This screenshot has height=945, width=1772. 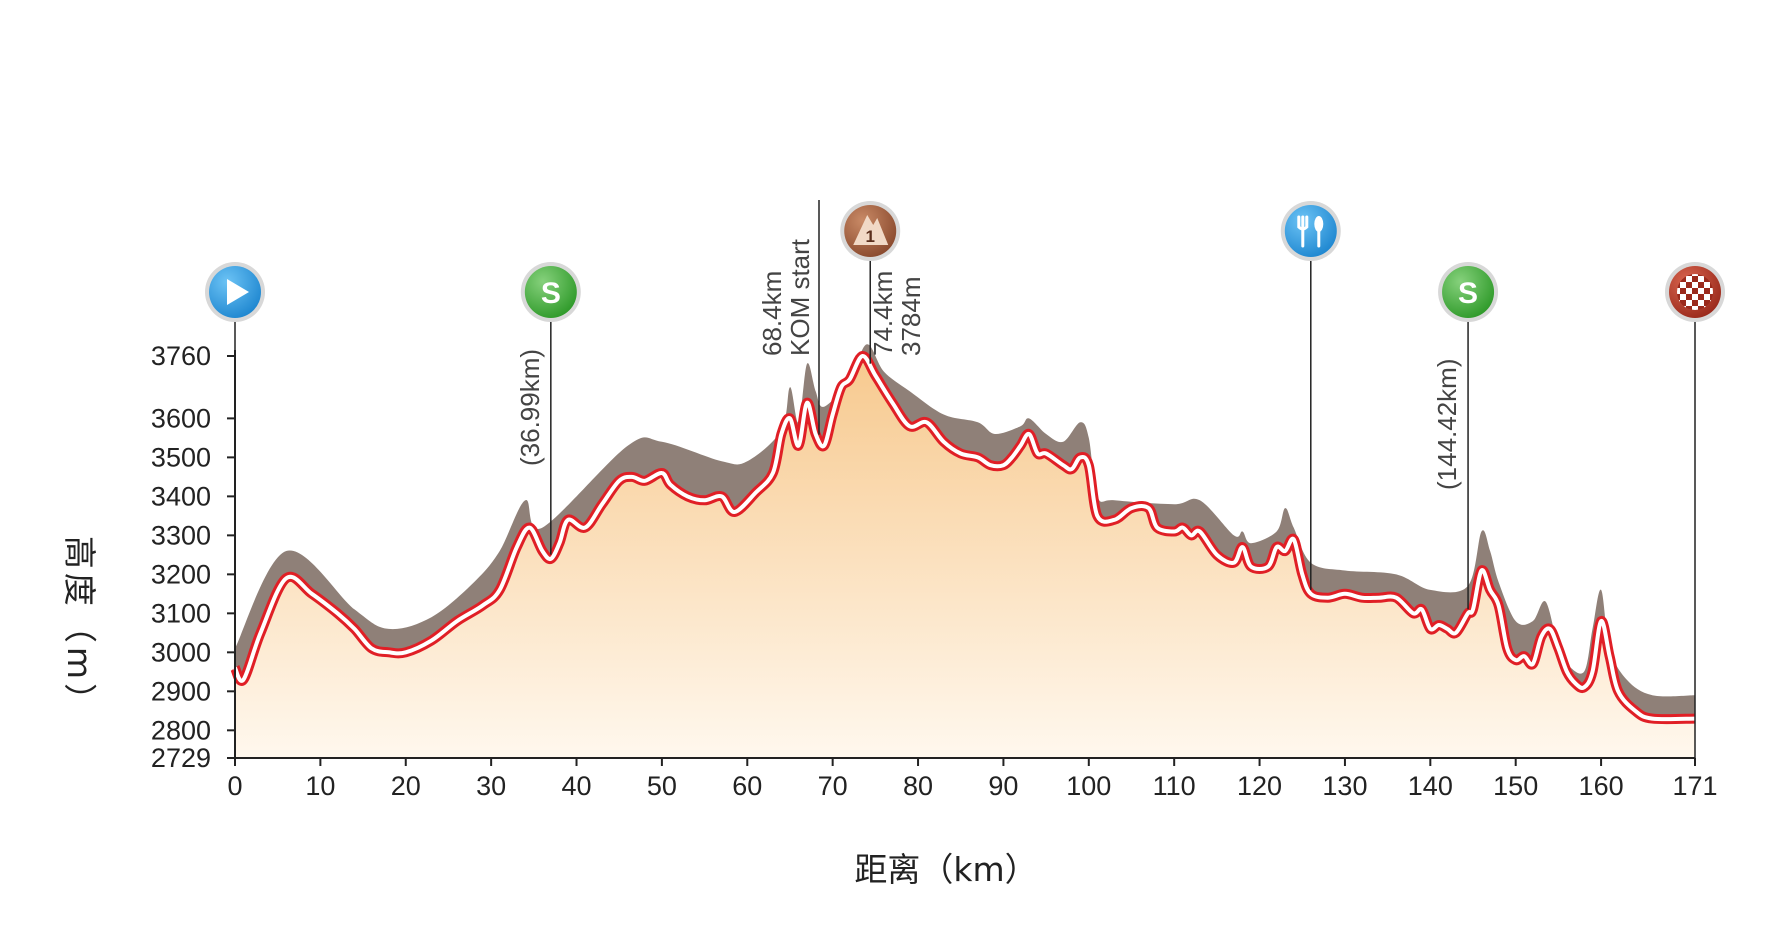 What do you see at coordinates (1695, 510) in the screenshot?
I see `marker-finish` at bounding box center [1695, 510].